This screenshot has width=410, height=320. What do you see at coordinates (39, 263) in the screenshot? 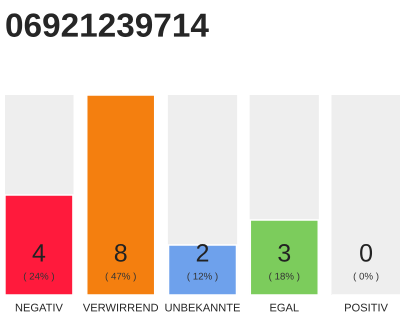
I see `data-label: 4 ( 24% )` at bounding box center [39, 263].